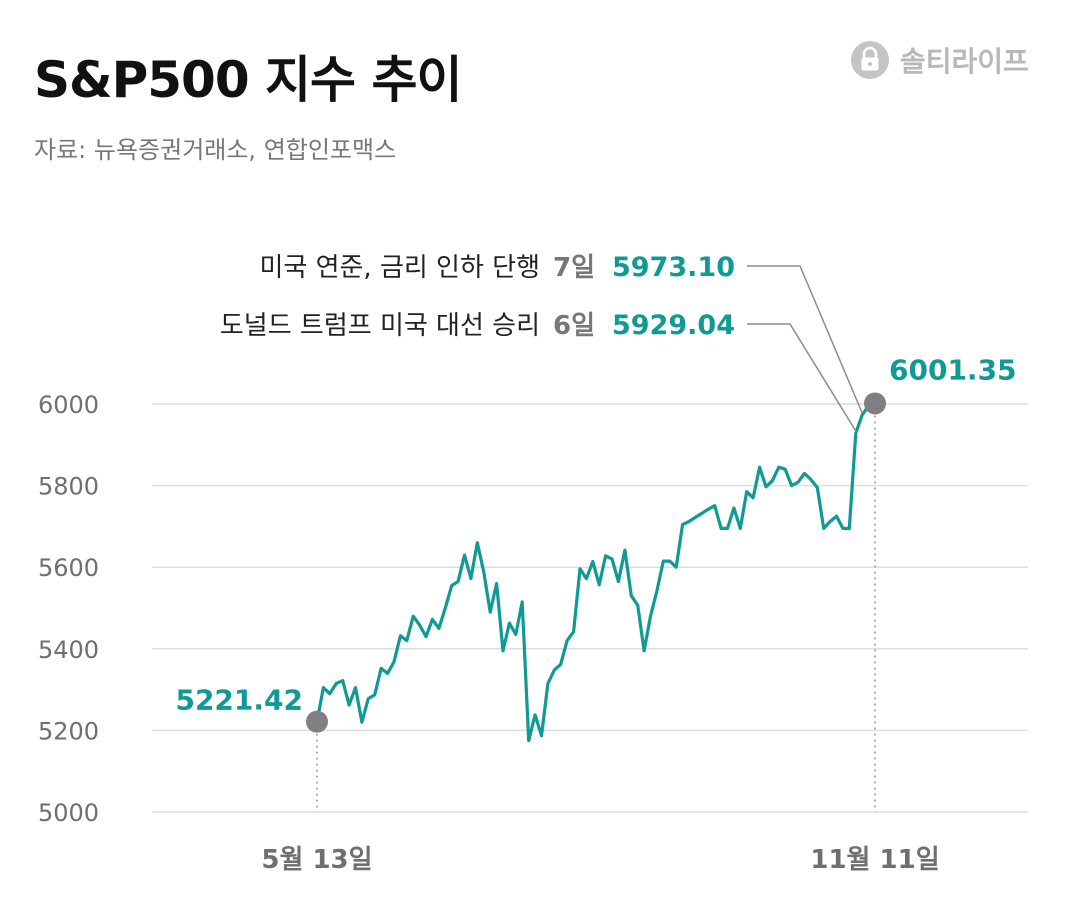  Describe the element at coordinates (673, 325) in the screenshot. I see `annotation-value: 5929.04` at that location.